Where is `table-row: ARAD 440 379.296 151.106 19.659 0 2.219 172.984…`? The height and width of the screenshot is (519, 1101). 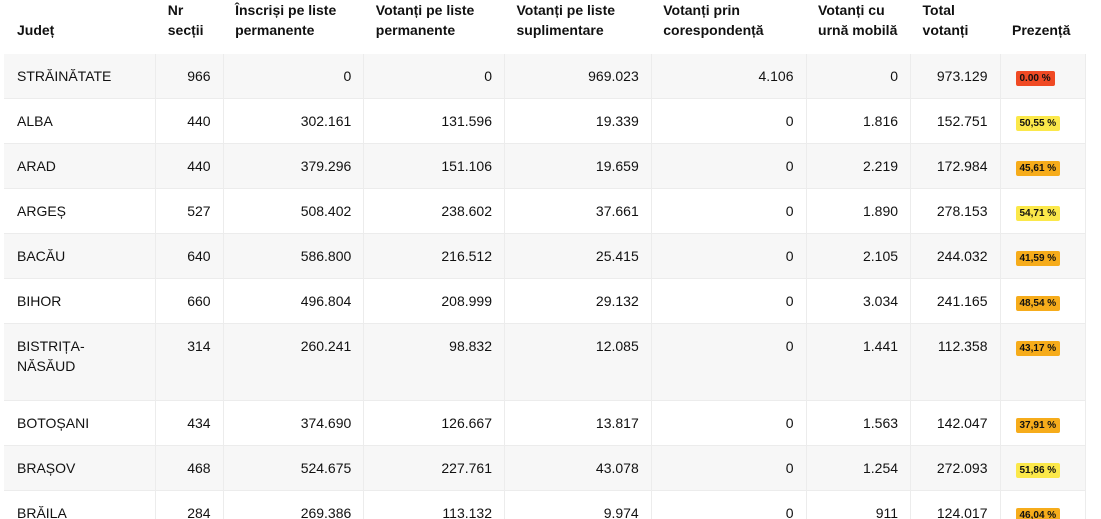 table-row: ARAD 440 379.296 151.106 19.659 0 2.219 172.984… is located at coordinates (545, 166).